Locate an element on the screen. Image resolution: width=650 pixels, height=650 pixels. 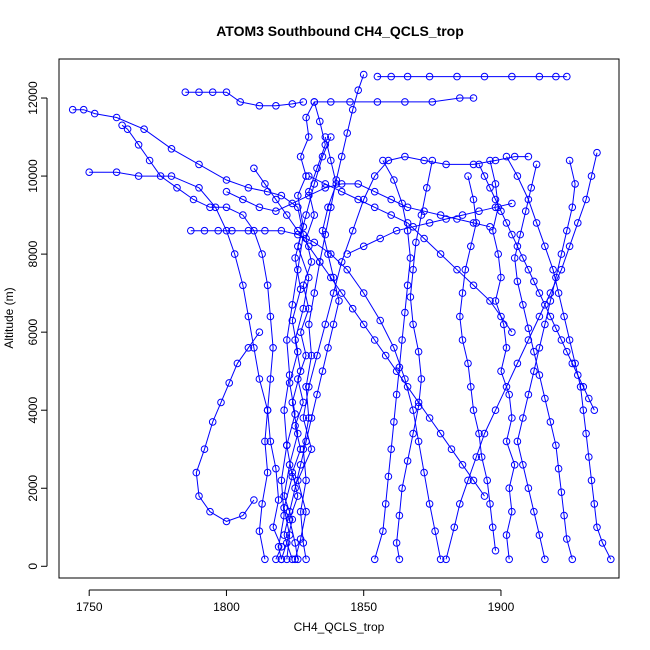
y-tick-label: 2000 is located at coordinates (33, 488).